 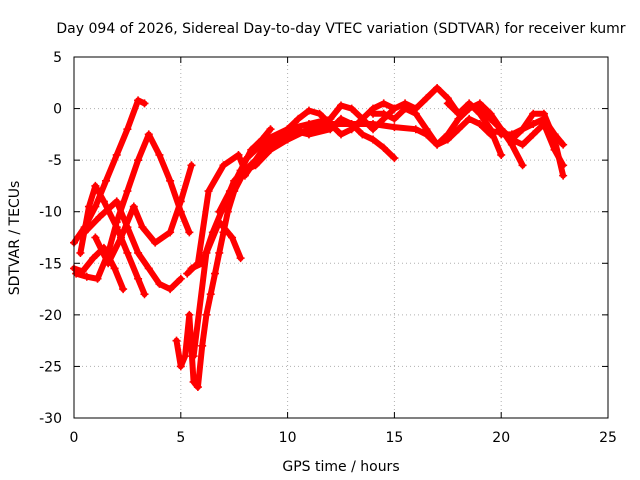 I want to click on y-tick-label: -25, so click(x=50, y=367).